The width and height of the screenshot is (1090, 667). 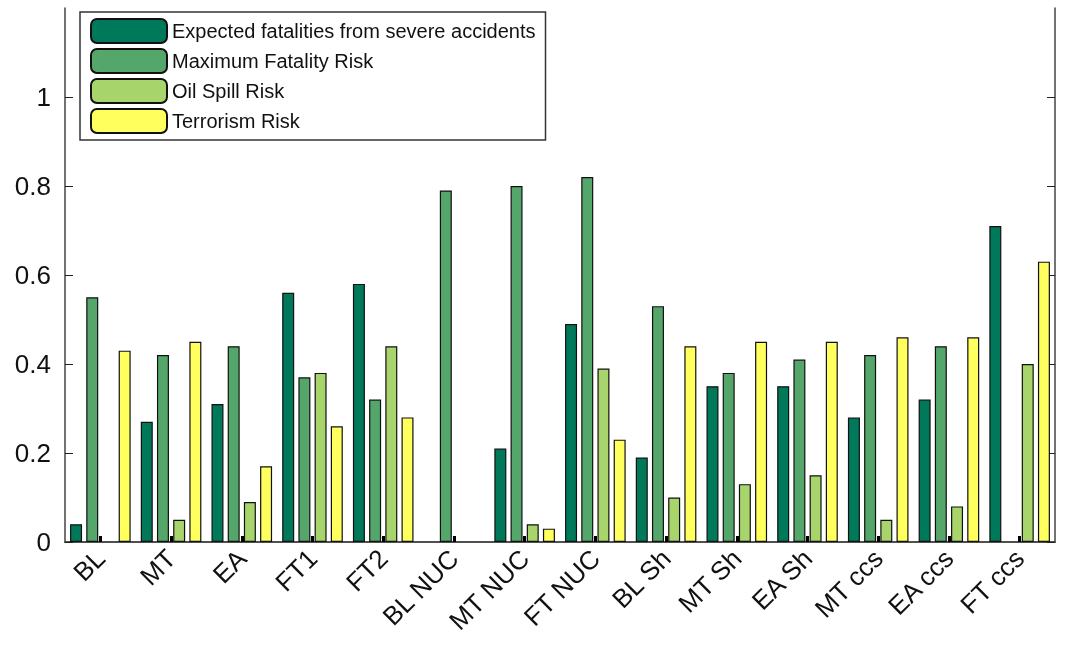 What do you see at coordinates (354, 31) in the screenshot?
I see `legend-label: Expected fatalities from severe accidents` at bounding box center [354, 31].